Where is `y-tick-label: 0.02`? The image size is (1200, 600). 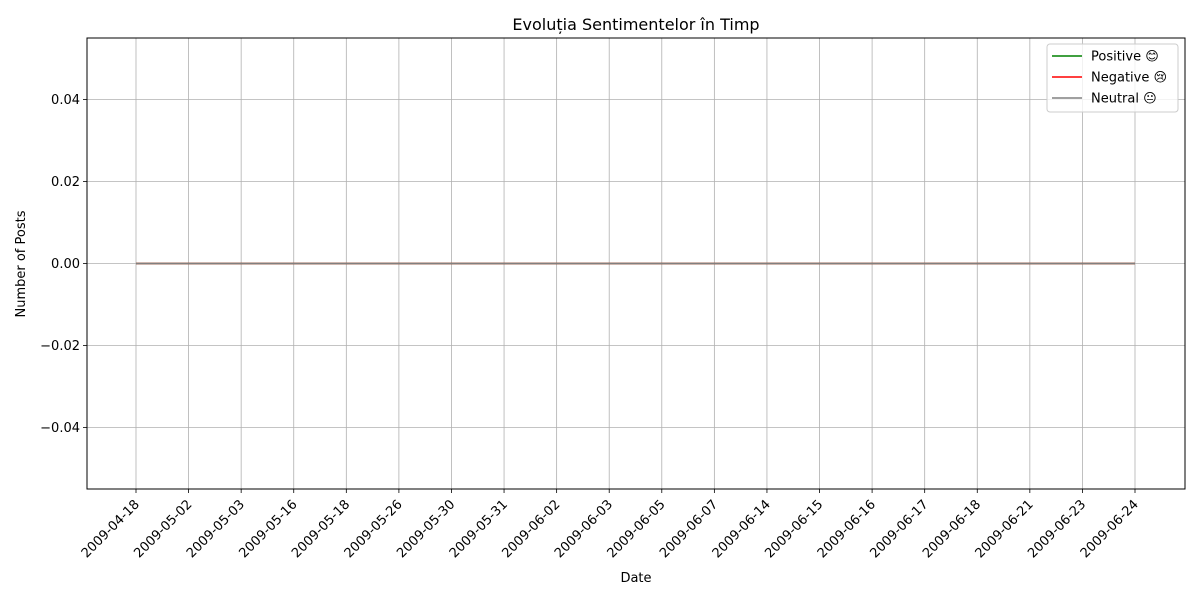 y-tick-label: 0.02 is located at coordinates (65, 182).